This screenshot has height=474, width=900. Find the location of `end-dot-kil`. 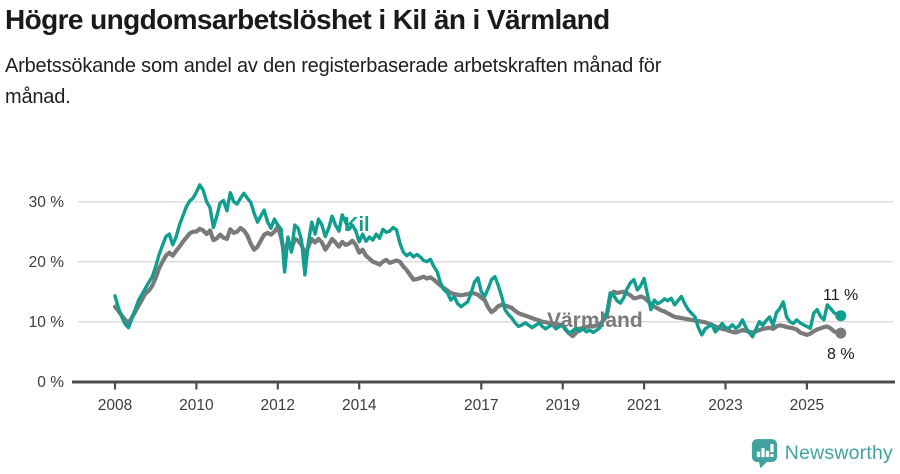

end-dot-kil is located at coordinates (841, 316).